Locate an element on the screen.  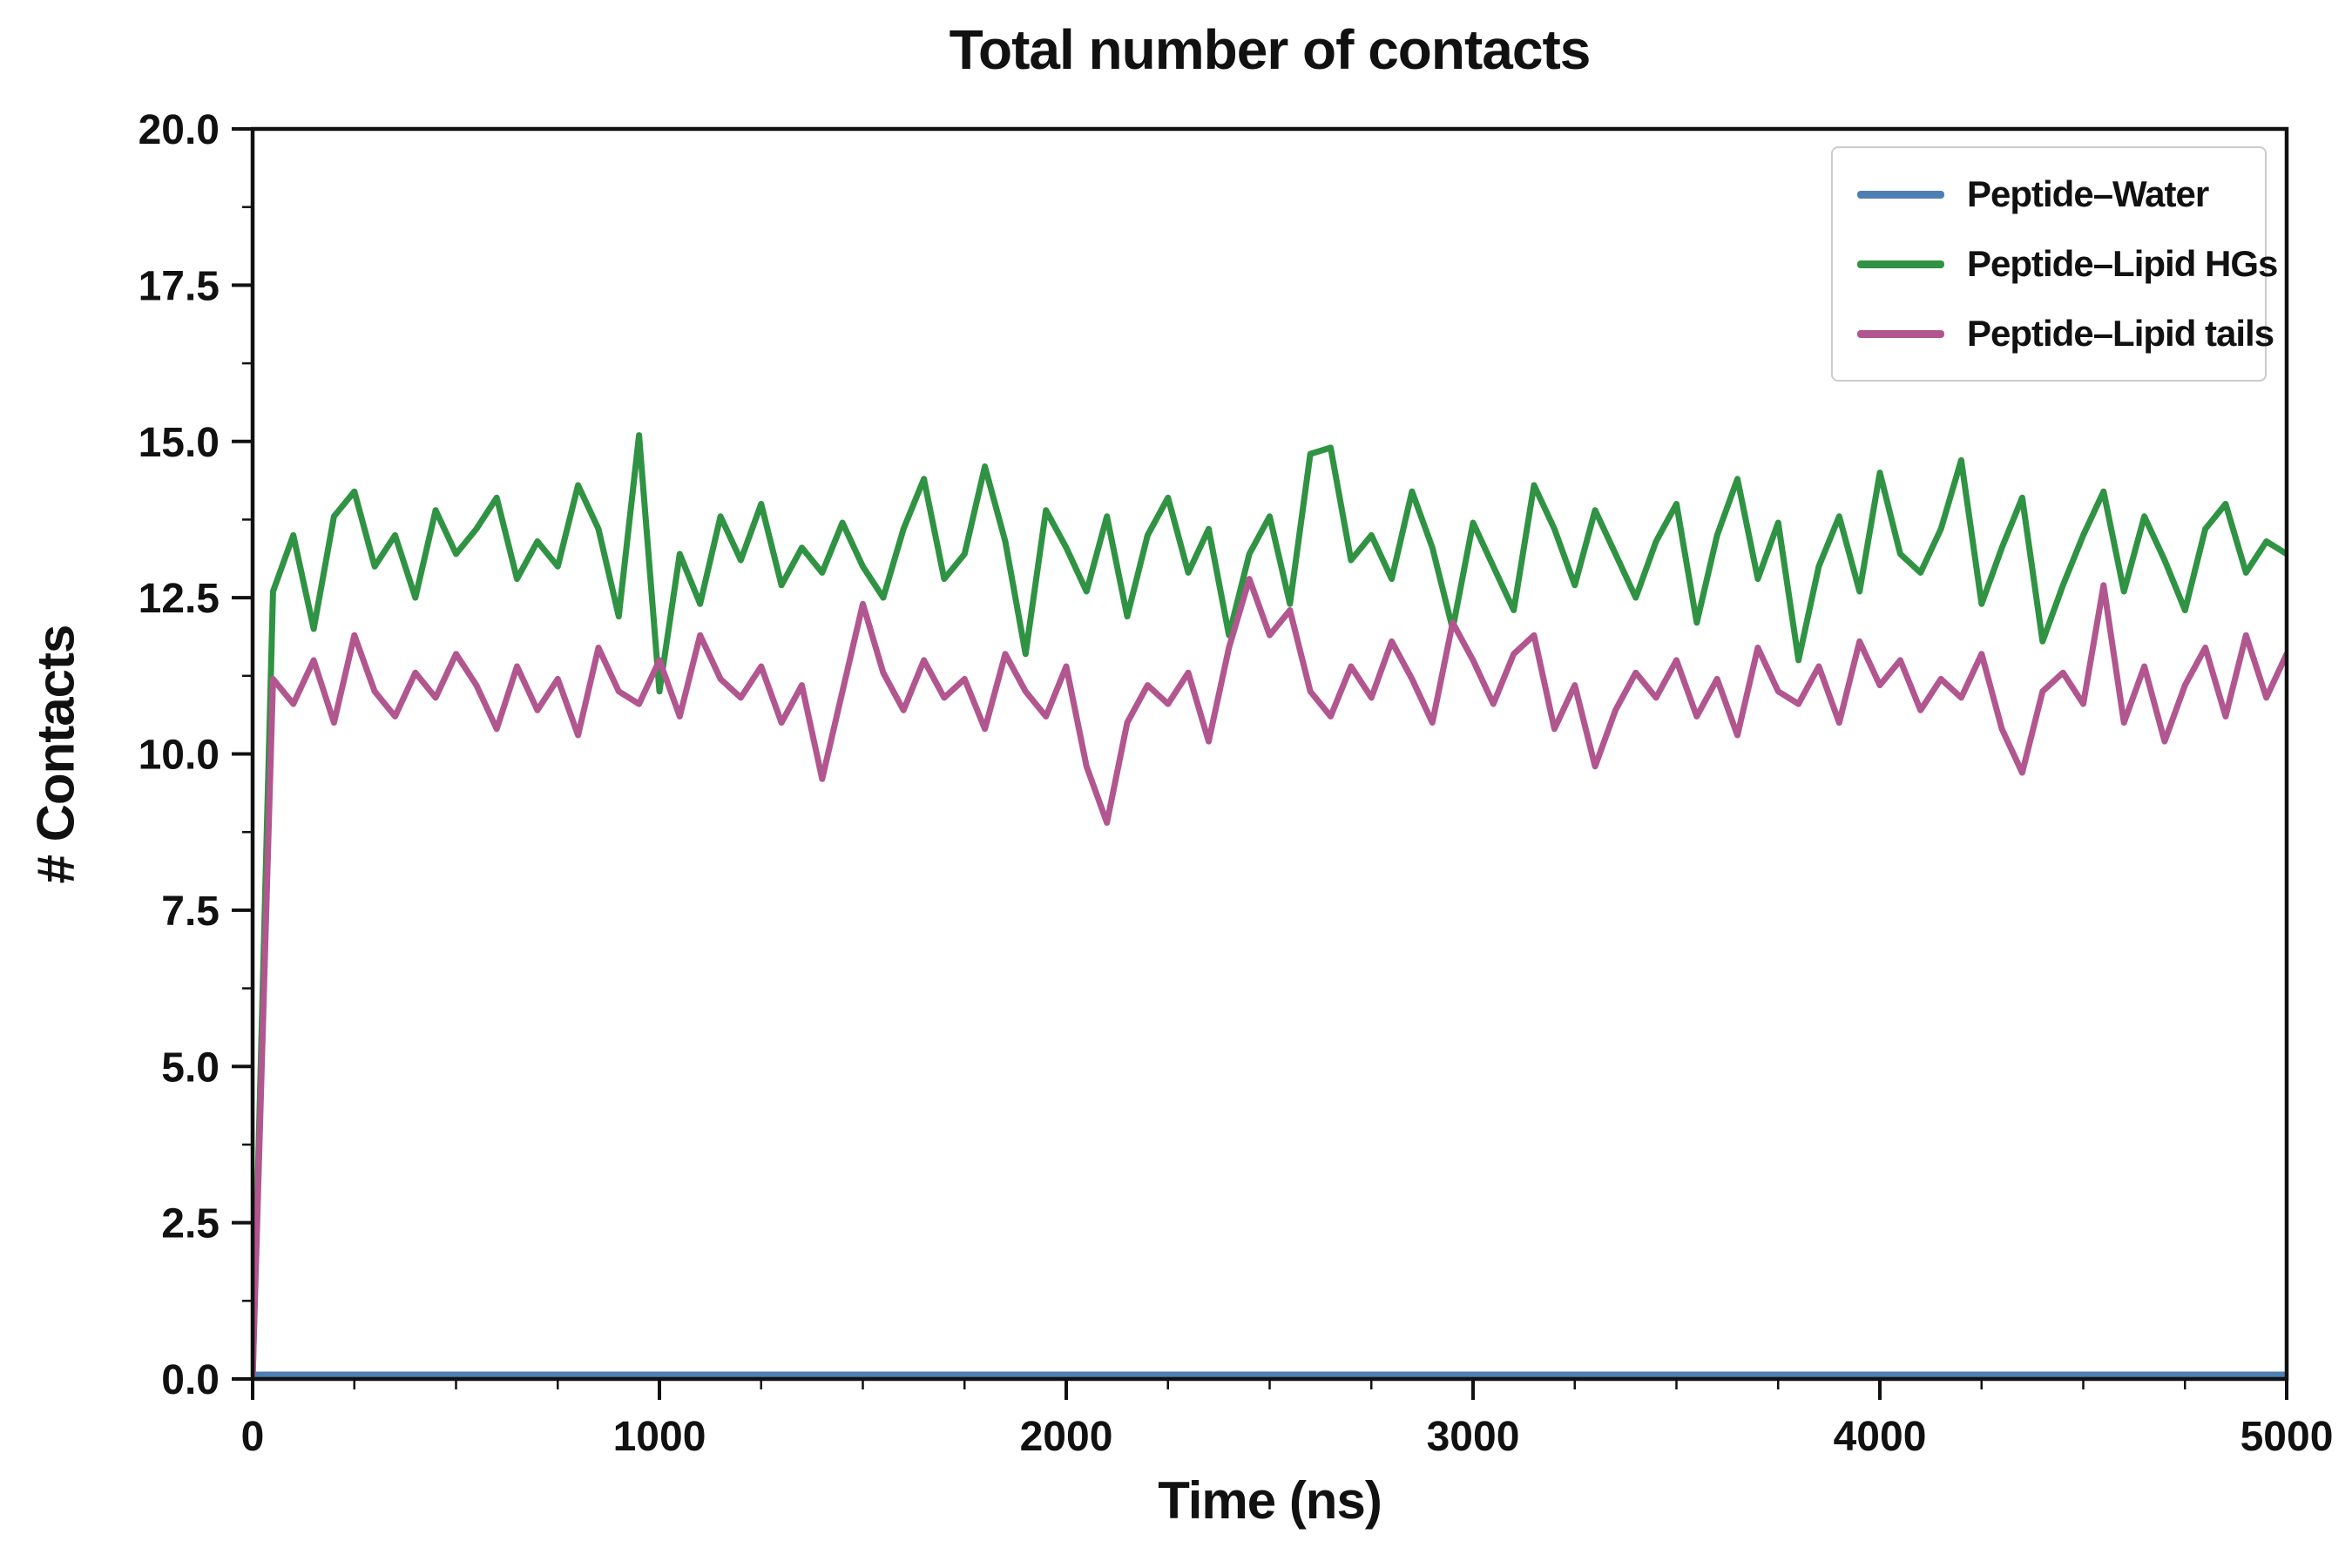
y-tick-label: 7.5 is located at coordinates (190, 912).